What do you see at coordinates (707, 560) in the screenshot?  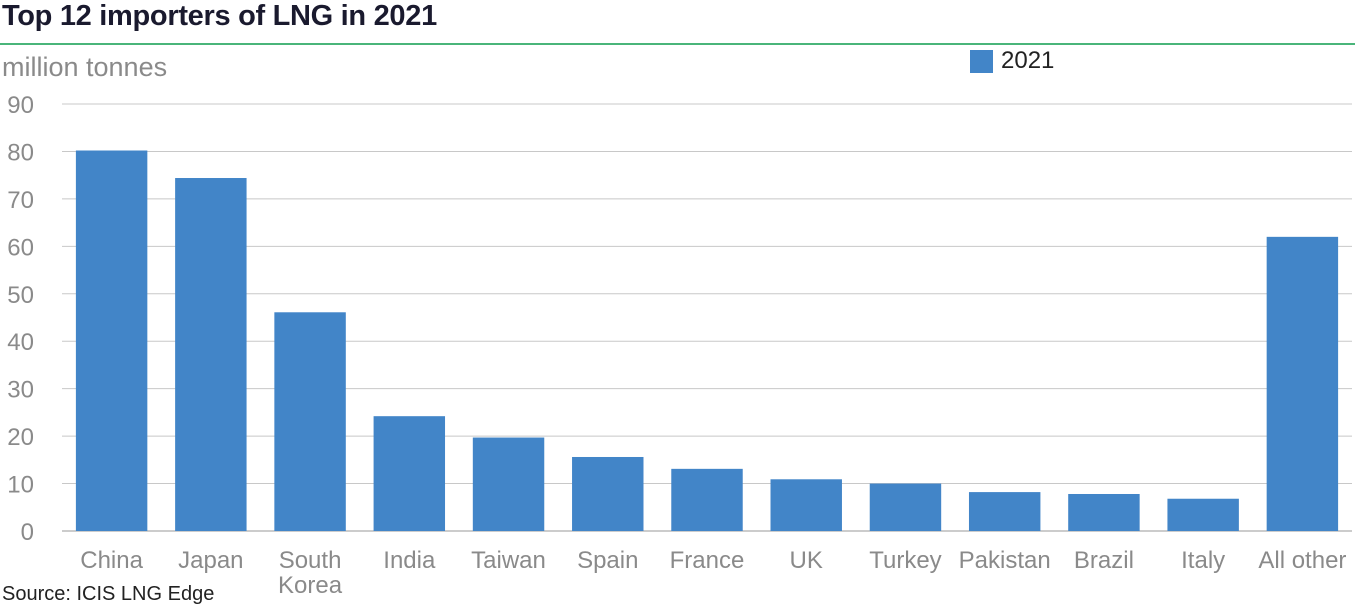 I see `x-category-label: France` at bounding box center [707, 560].